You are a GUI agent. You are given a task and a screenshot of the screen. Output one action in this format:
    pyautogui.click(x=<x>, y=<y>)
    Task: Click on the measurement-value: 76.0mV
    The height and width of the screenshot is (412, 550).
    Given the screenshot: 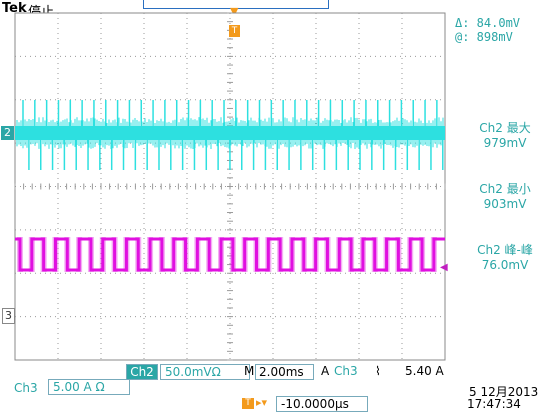 What is the action you would take?
    pyautogui.click(x=505, y=265)
    